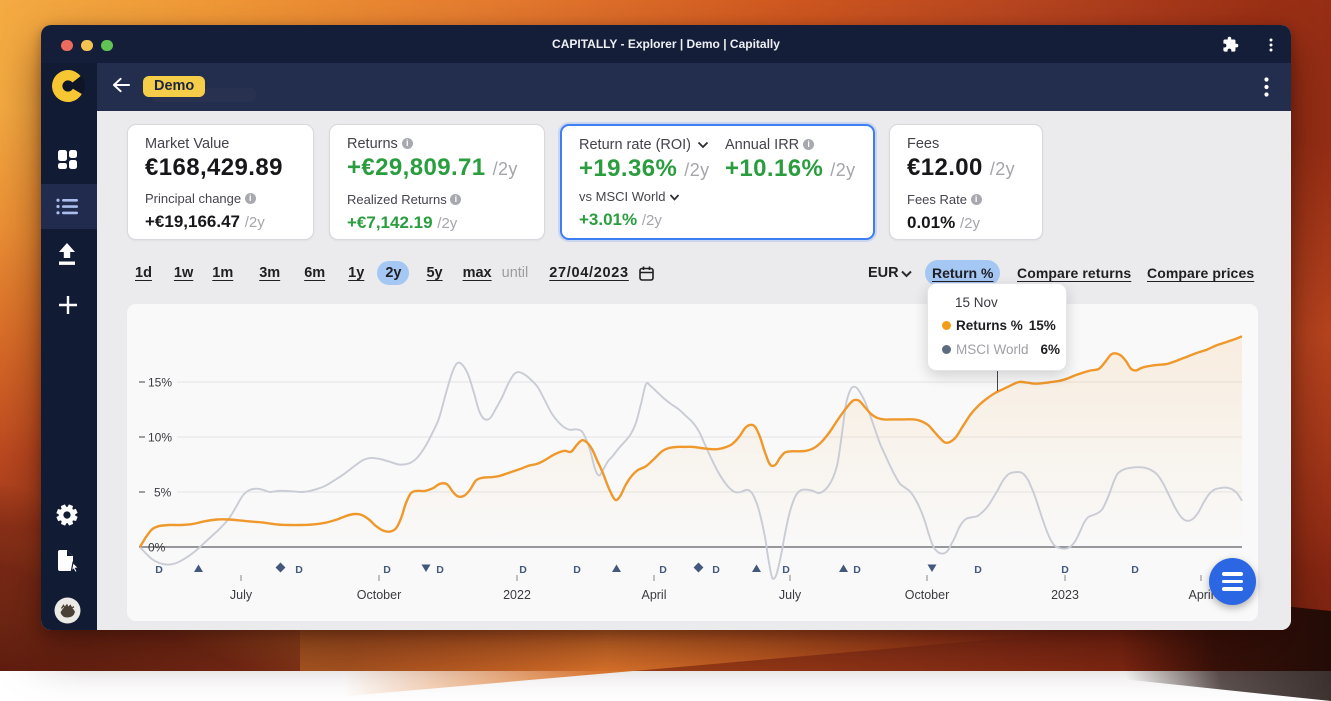  I want to click on svg-text: 2023, so click(1065, 595).